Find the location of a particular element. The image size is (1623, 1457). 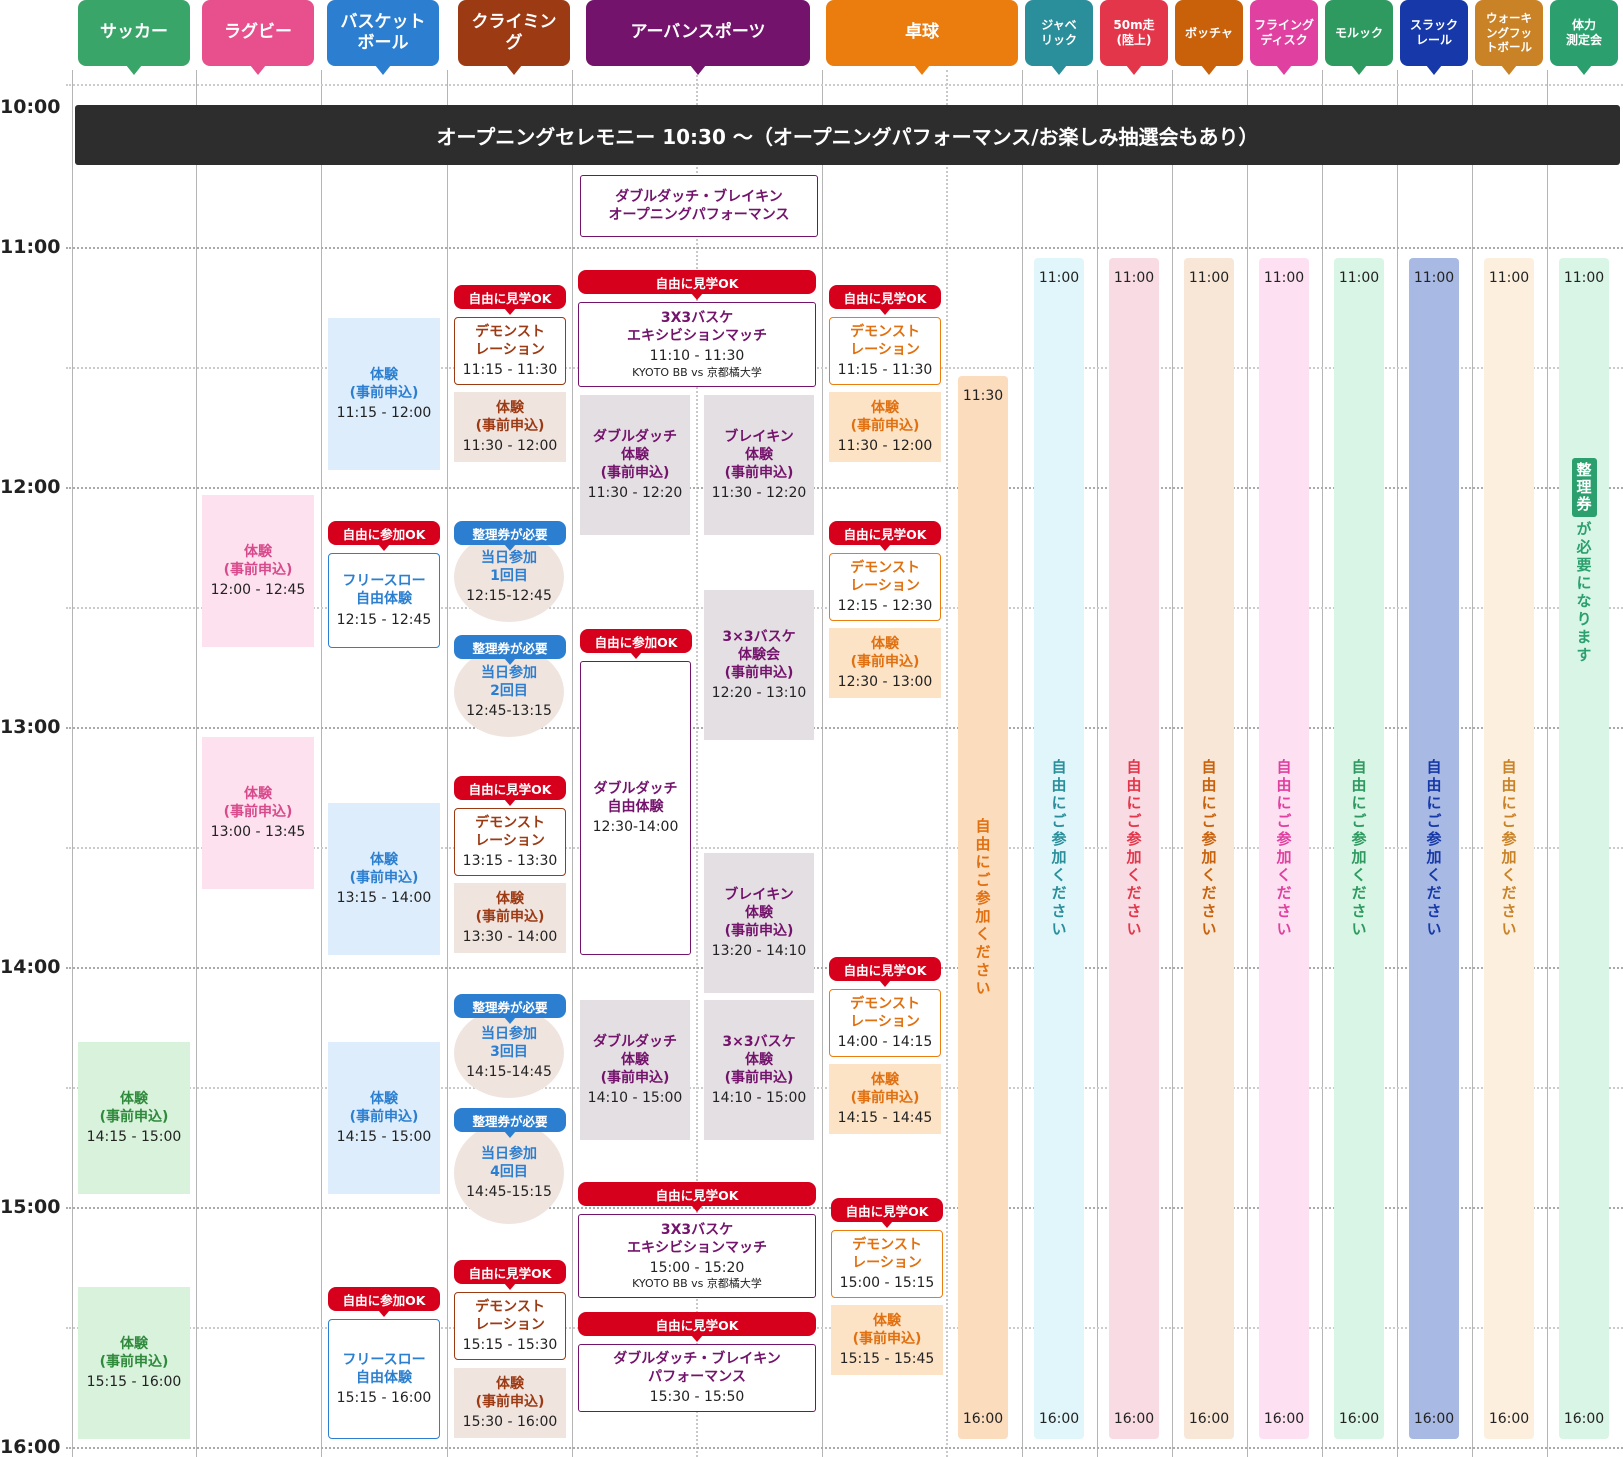

table-tennis-session: デモンスト レーション 12:15 - 12:30 is located at coordinates (885, 587).